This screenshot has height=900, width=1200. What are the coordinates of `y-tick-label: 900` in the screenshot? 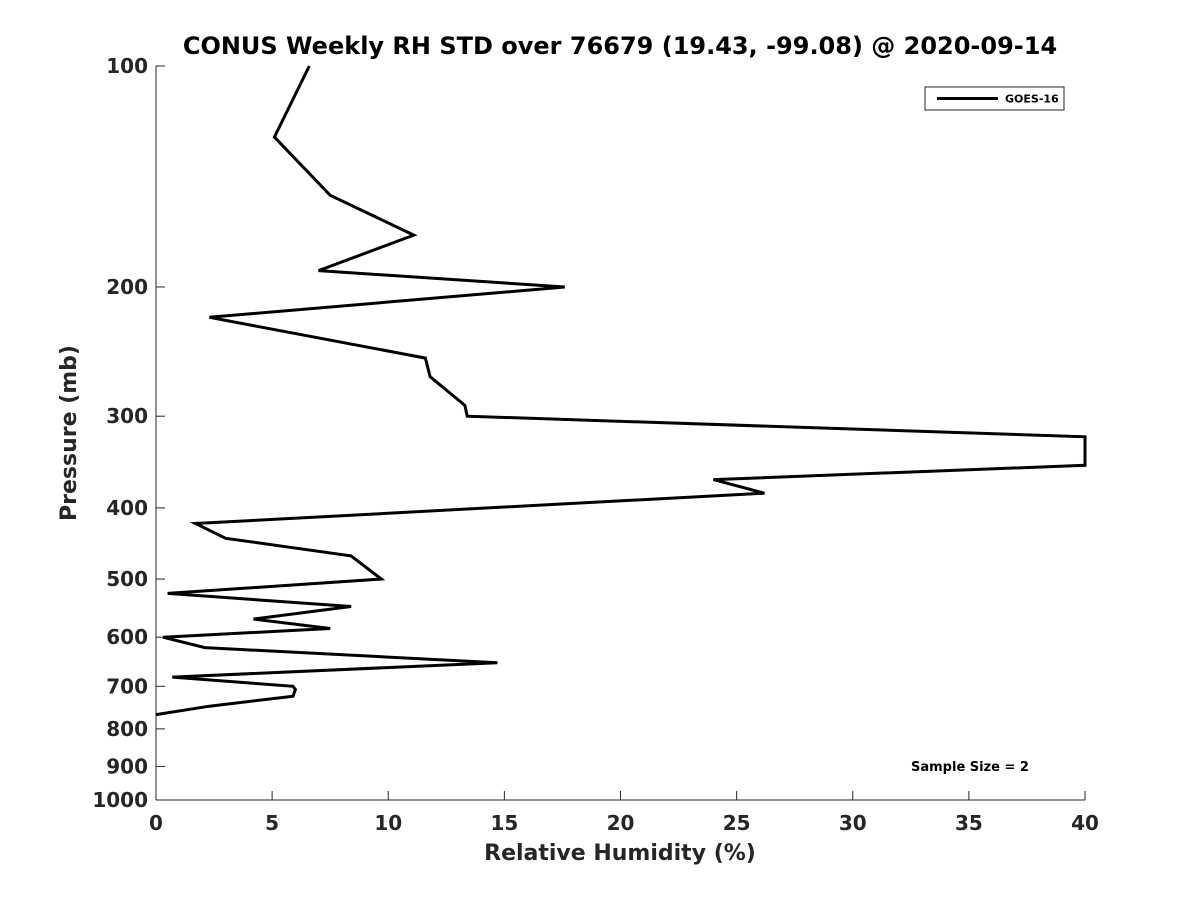 It's located at (127, 766).